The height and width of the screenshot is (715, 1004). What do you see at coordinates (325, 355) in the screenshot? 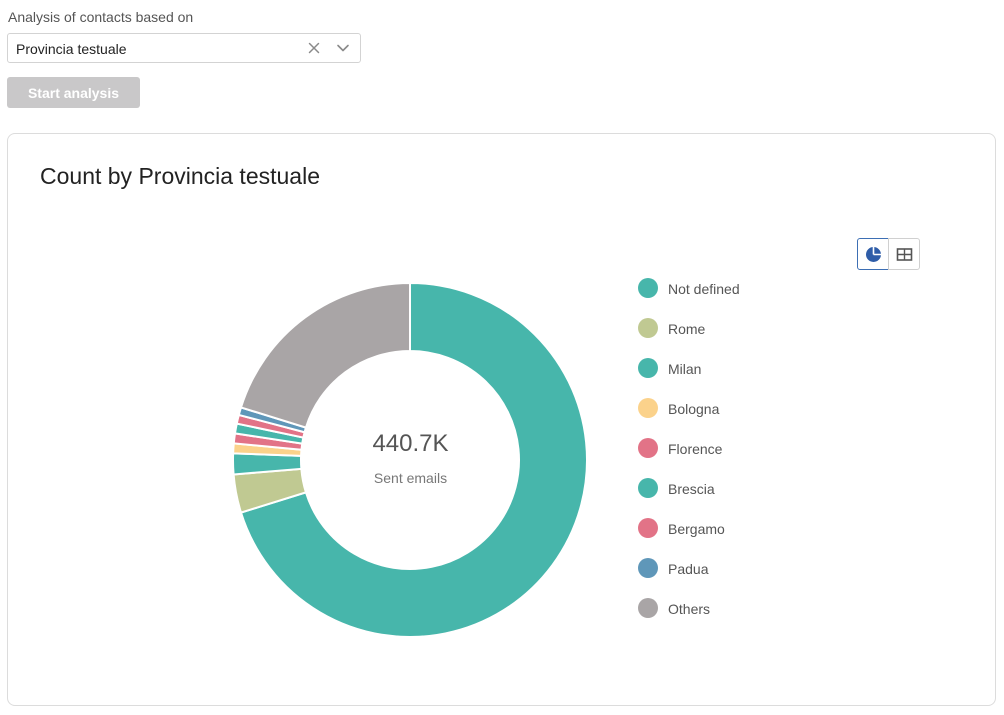
I see `donut-slice-others` at bounding box center [325, 355].